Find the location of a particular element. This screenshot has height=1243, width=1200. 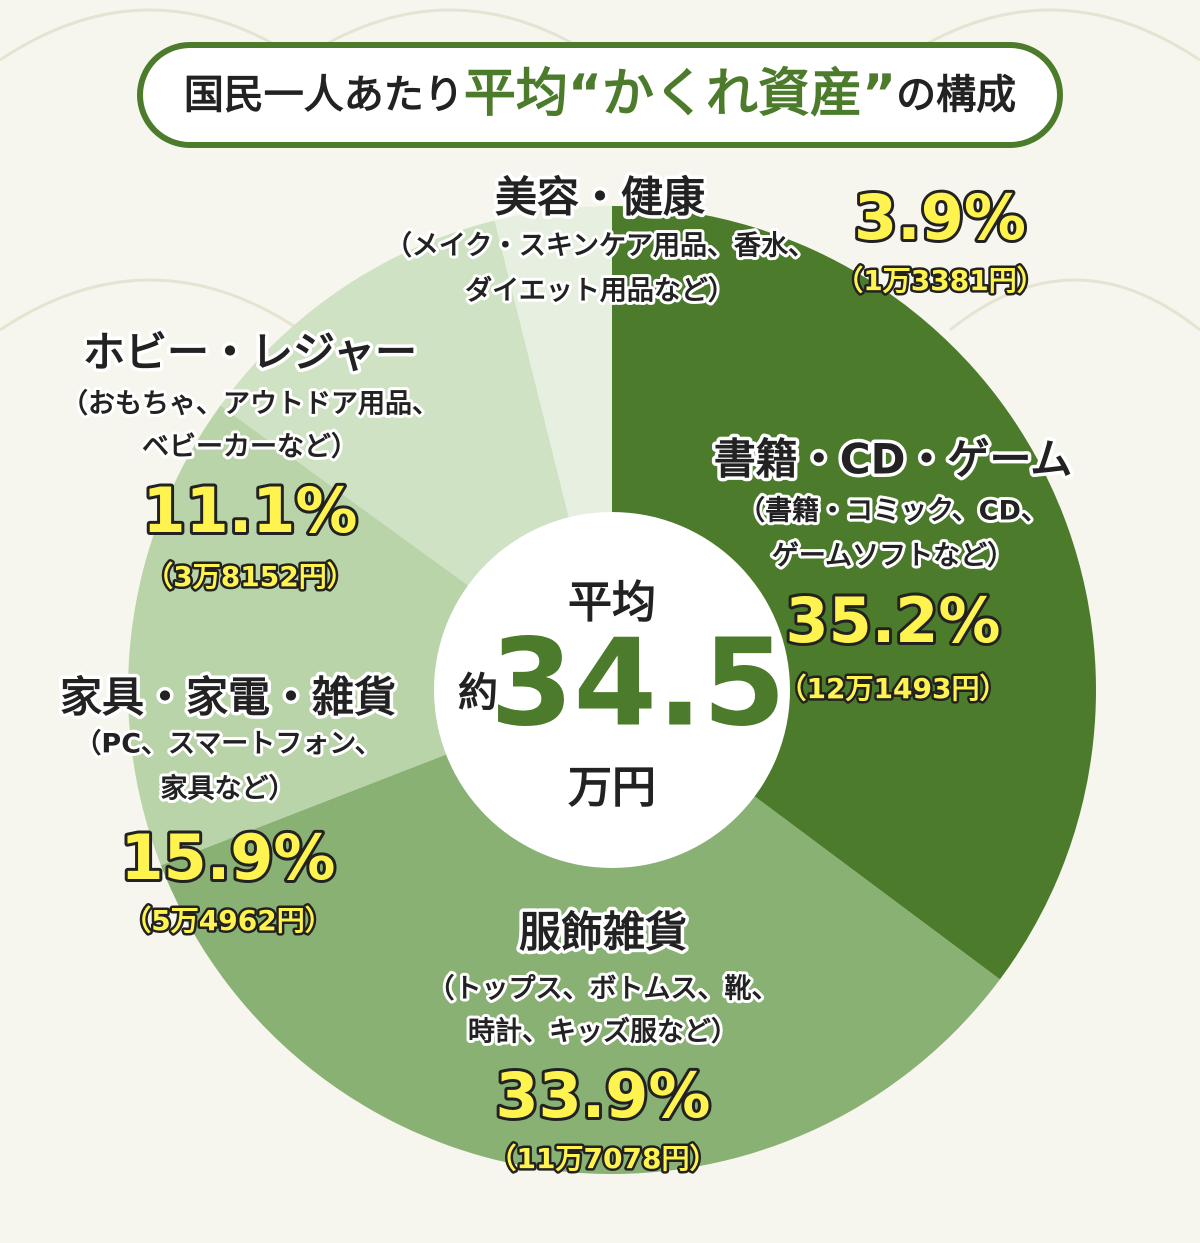

description: 家具など） is located at coordinates (228, 789).